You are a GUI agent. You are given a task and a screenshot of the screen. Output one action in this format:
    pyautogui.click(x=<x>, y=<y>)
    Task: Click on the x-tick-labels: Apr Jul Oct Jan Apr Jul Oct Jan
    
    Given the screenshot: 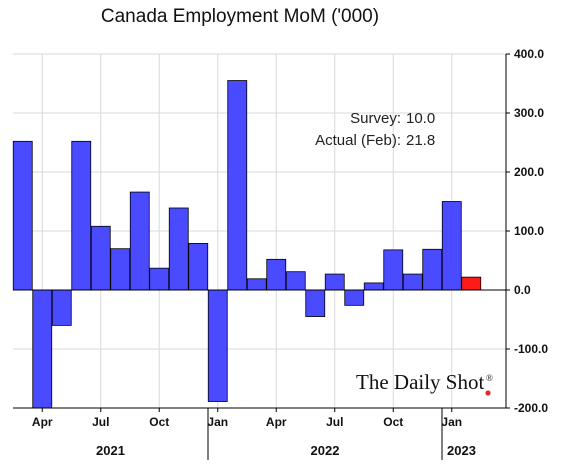 What is the action you would take?
    pyautogui.click(x=247, y=422)
    